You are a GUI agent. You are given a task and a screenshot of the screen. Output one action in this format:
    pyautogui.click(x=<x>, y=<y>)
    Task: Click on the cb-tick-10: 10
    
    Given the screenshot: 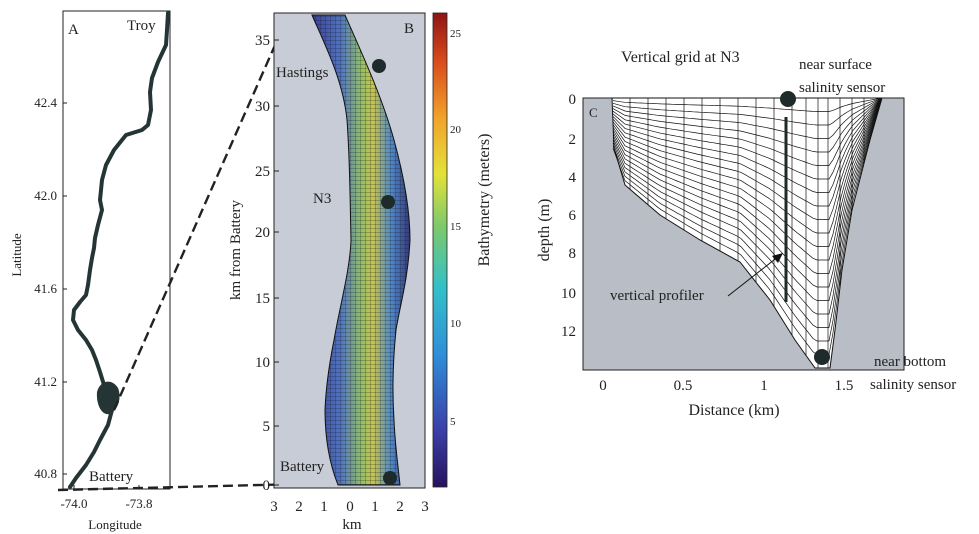 What is the action you would take?
    pyautogui.click(x=456, y=324)
    